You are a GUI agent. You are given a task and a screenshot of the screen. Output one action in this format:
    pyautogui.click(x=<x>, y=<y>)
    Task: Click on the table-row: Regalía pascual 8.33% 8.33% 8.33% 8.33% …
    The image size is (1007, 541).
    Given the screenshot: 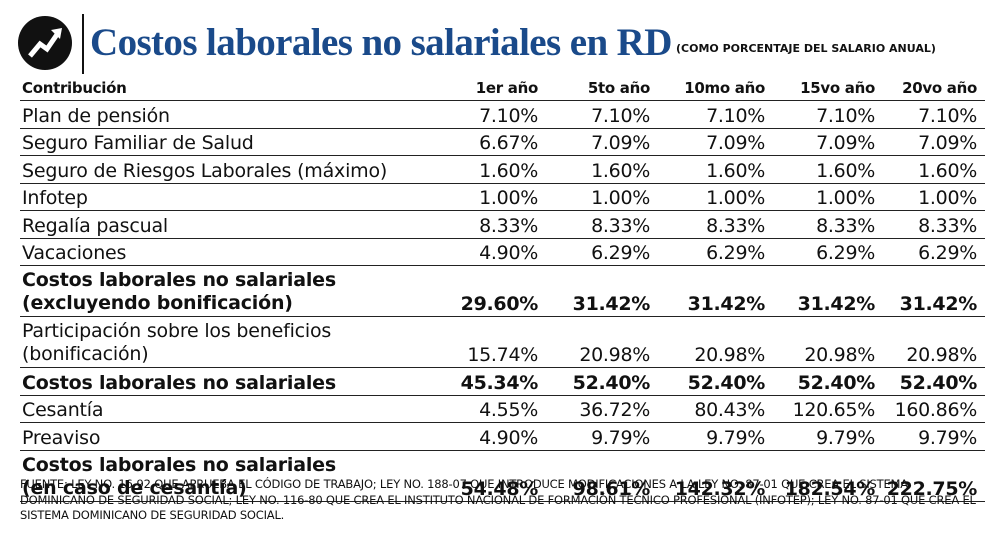 What is the action you would take?
    pyautogui.click(x=502, y=225)
    